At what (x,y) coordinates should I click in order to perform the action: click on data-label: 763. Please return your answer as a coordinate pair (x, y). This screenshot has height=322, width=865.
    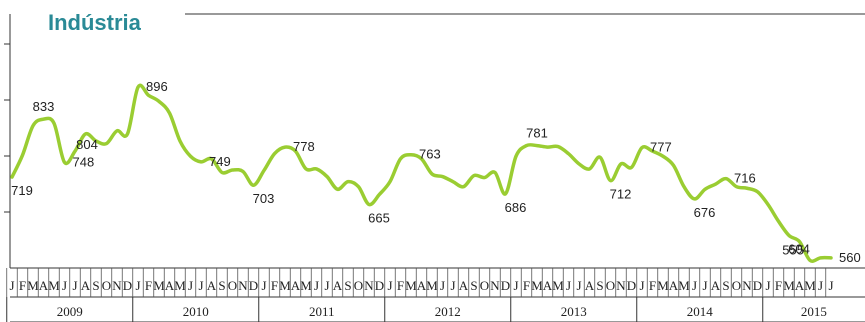
    Looking at the image, I should click on (430, 154).